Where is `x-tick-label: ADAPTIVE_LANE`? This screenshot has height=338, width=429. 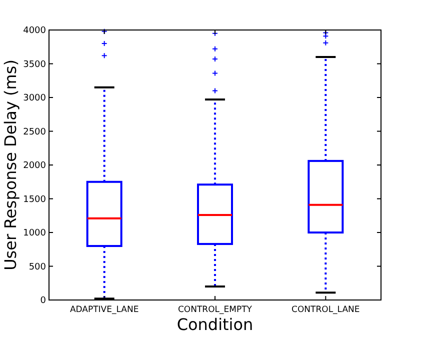 x-tick-label: ADAPTIVE_LANE is located at coordinates (104, 310).